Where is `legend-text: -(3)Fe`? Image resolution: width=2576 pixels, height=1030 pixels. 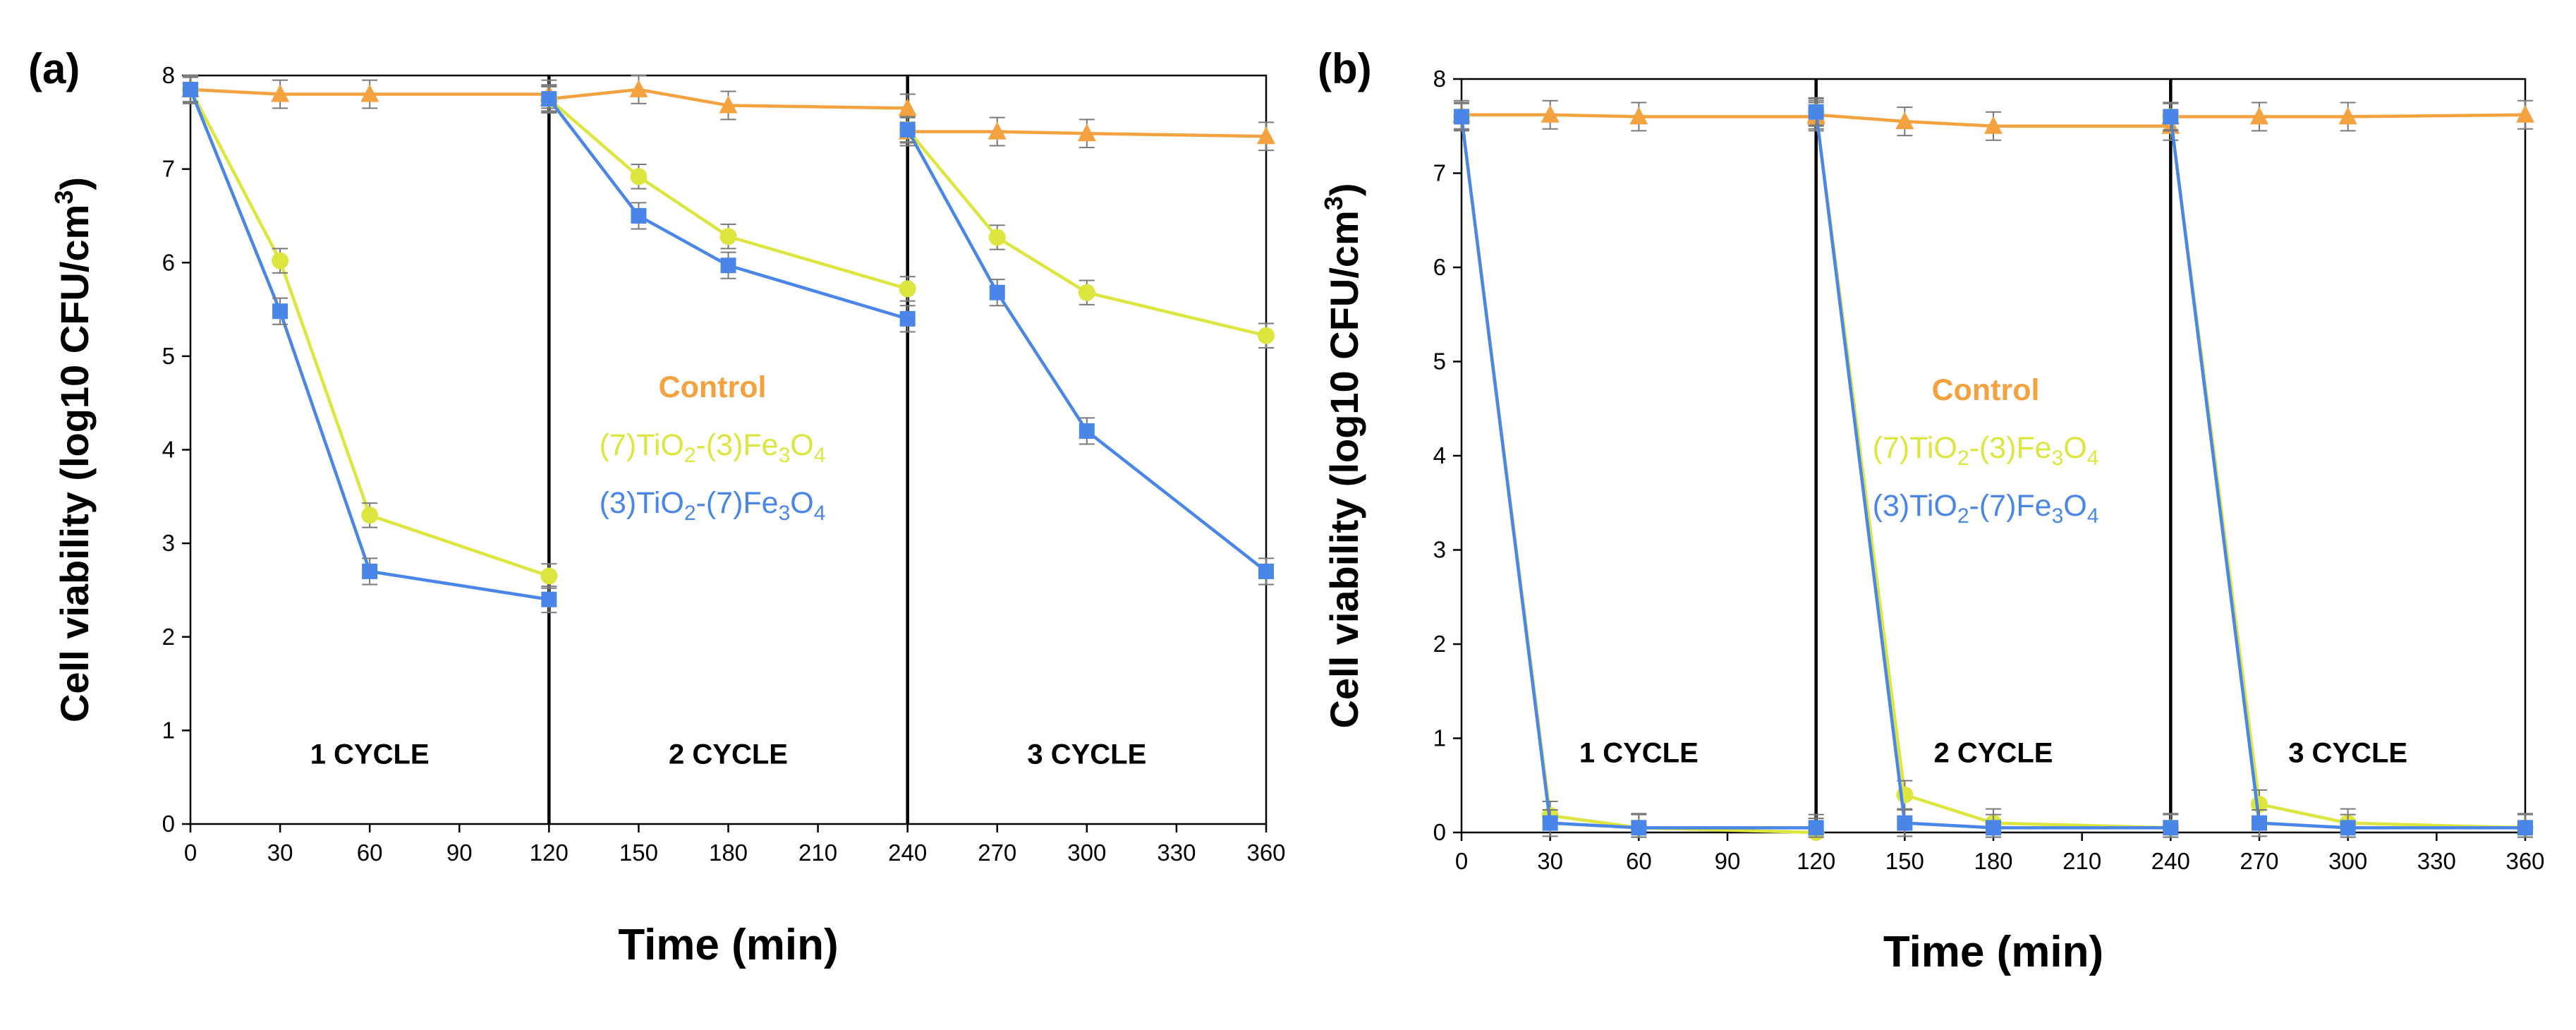 legend-text: -(3)Fe is located at coordinates (2010, 448).